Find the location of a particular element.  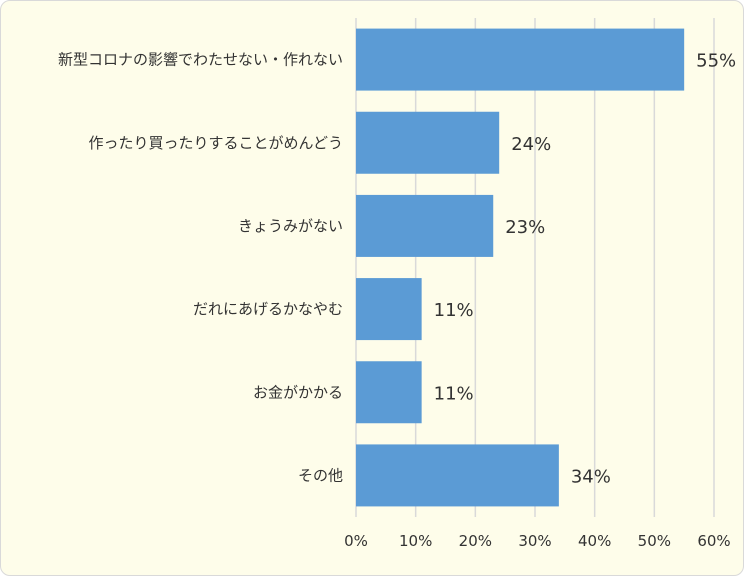

x-tick-label: 60% is located at coordinates (713, 541).